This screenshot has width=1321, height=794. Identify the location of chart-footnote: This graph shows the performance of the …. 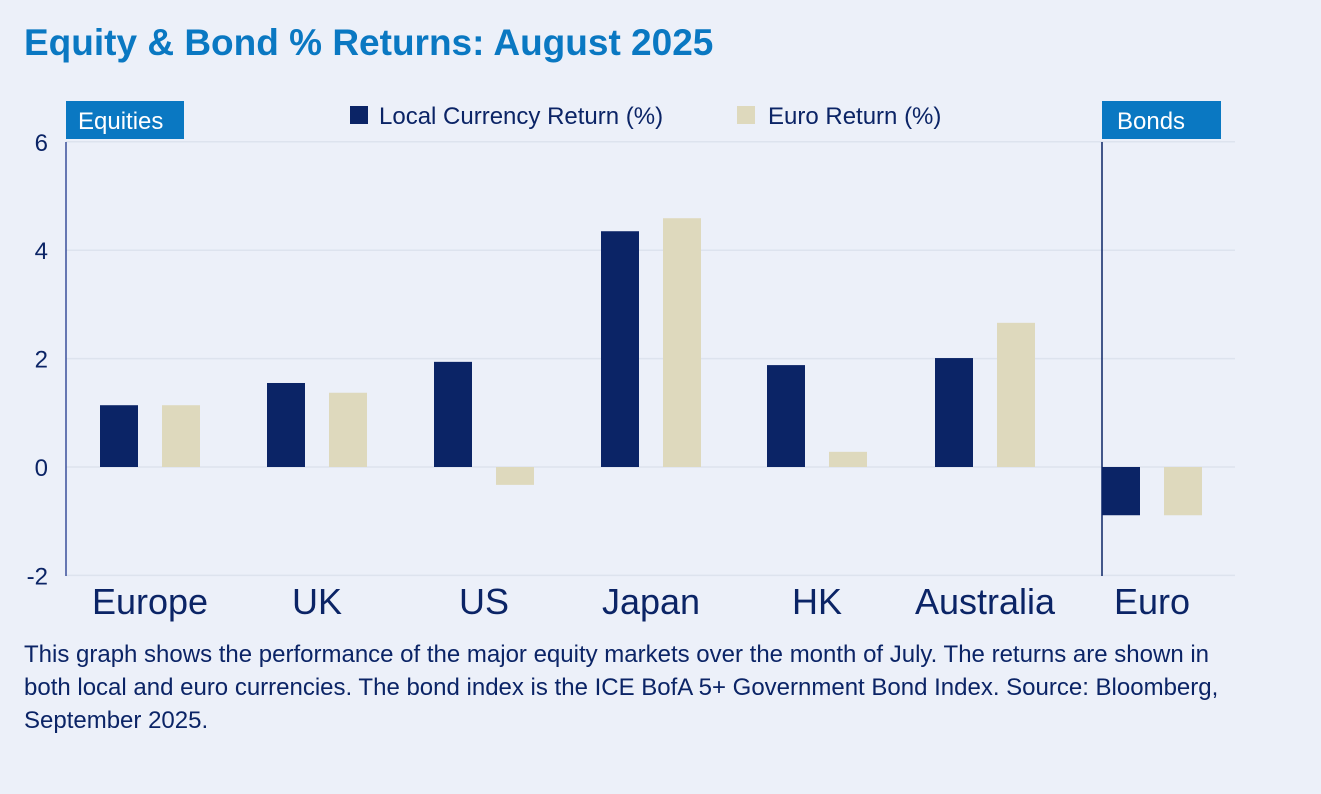
(621, 687).